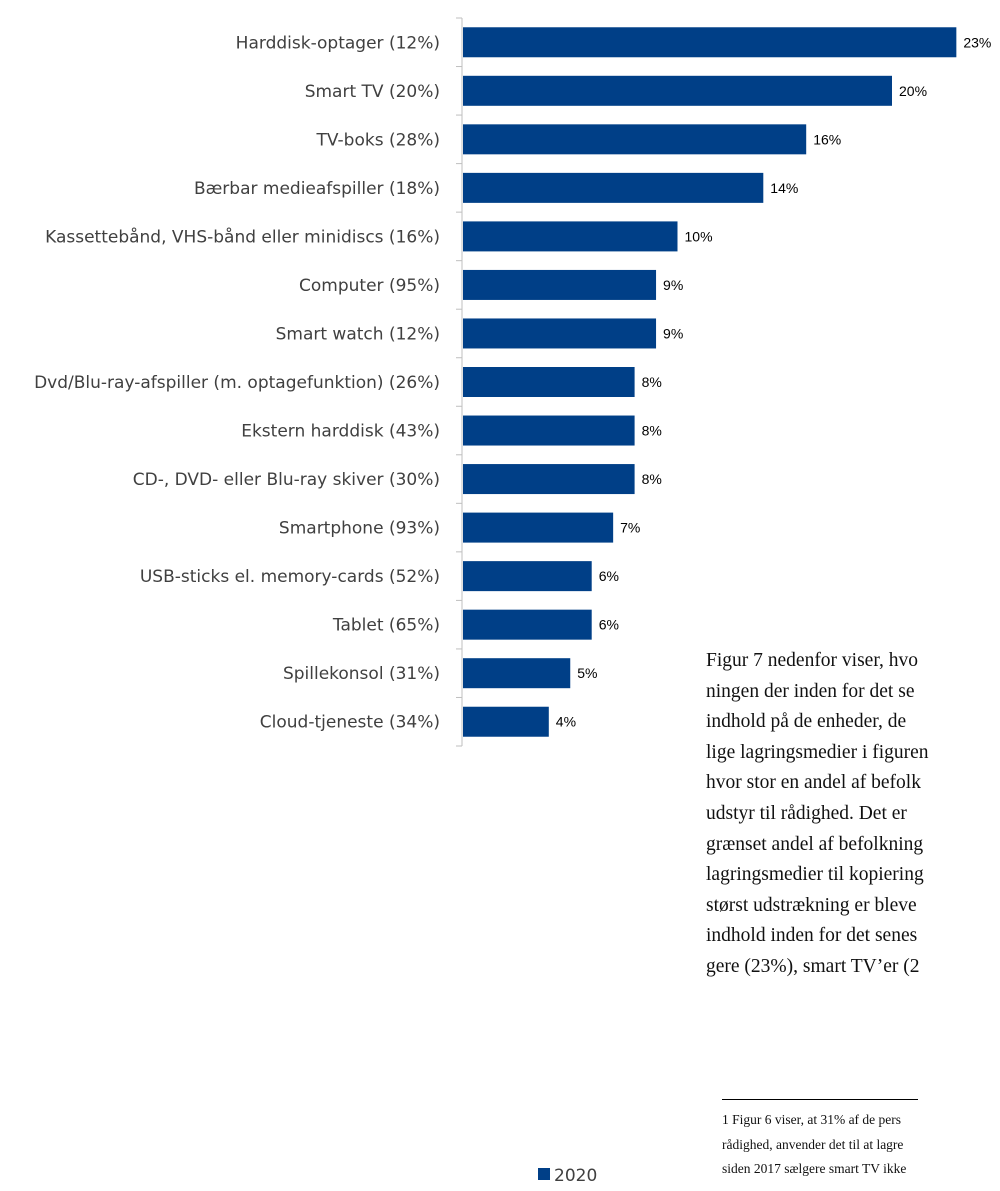 The image size is (1000, 1191). Describe the element at coordinates (372, 92) in the screenshot. I see `category-label: Smart TV (20%)` at that location.